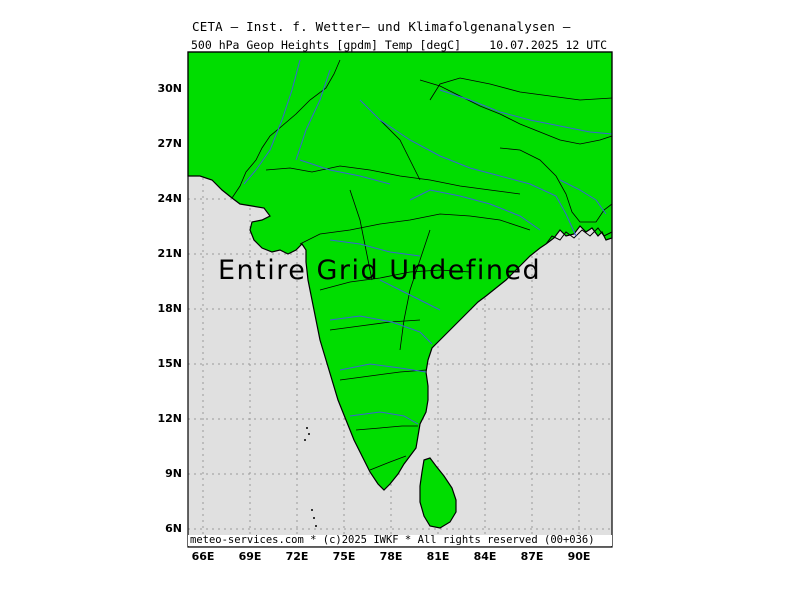 The height and width of the screenshot is (600, 800). I want to click on lat-label: 24N, so click(169, 198).